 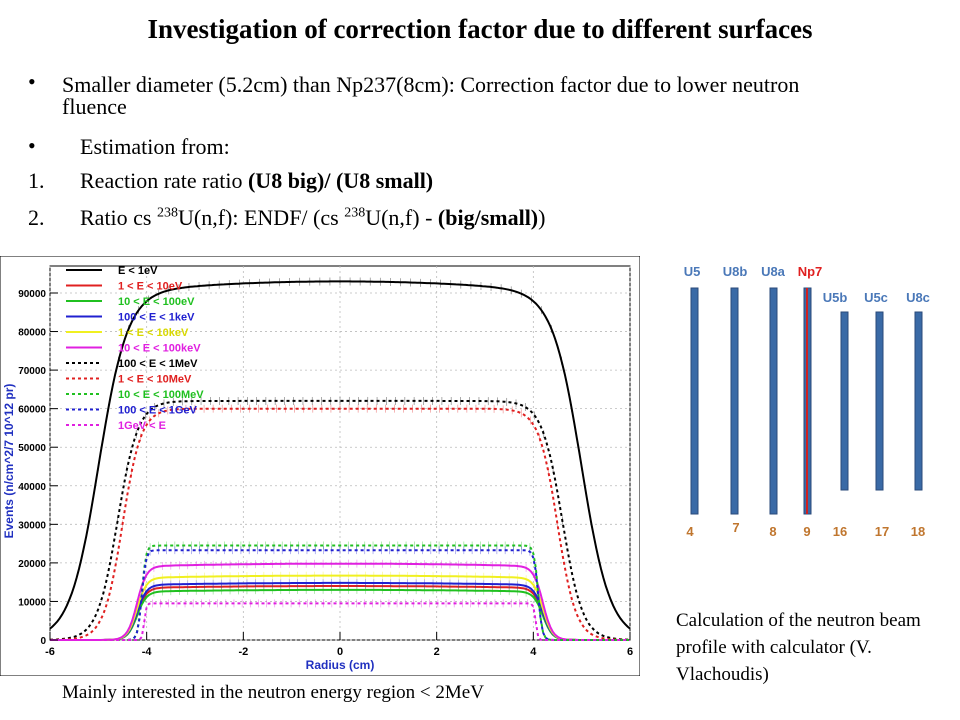 I want to click on numbered-item-1: Reaction rate ratio (U8 big)/ (U8 small), so click(x=257, y=180).